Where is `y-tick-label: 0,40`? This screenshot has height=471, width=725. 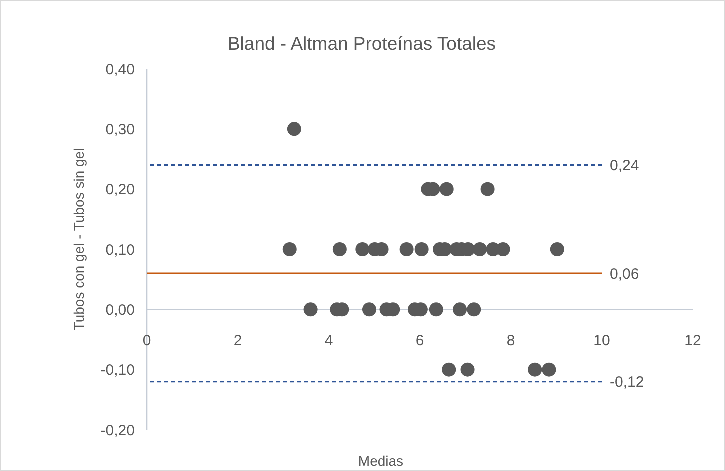 y-tick-label: 0,40 is located at coordinates (120, 69).